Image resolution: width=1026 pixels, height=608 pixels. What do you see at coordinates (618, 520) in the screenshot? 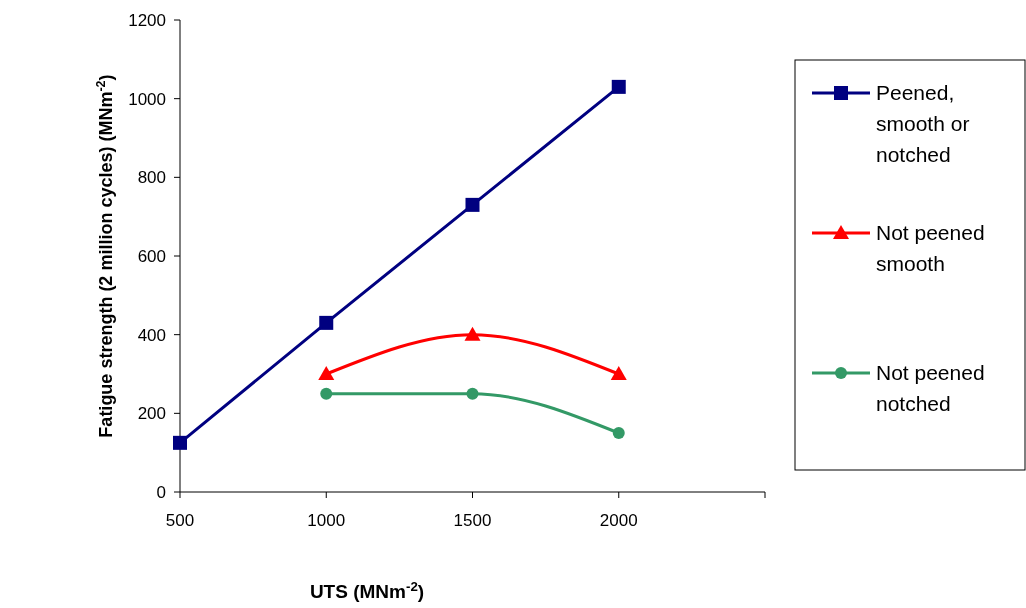
I see `x-tick-label: 2000` at bounding box center [618, 520].